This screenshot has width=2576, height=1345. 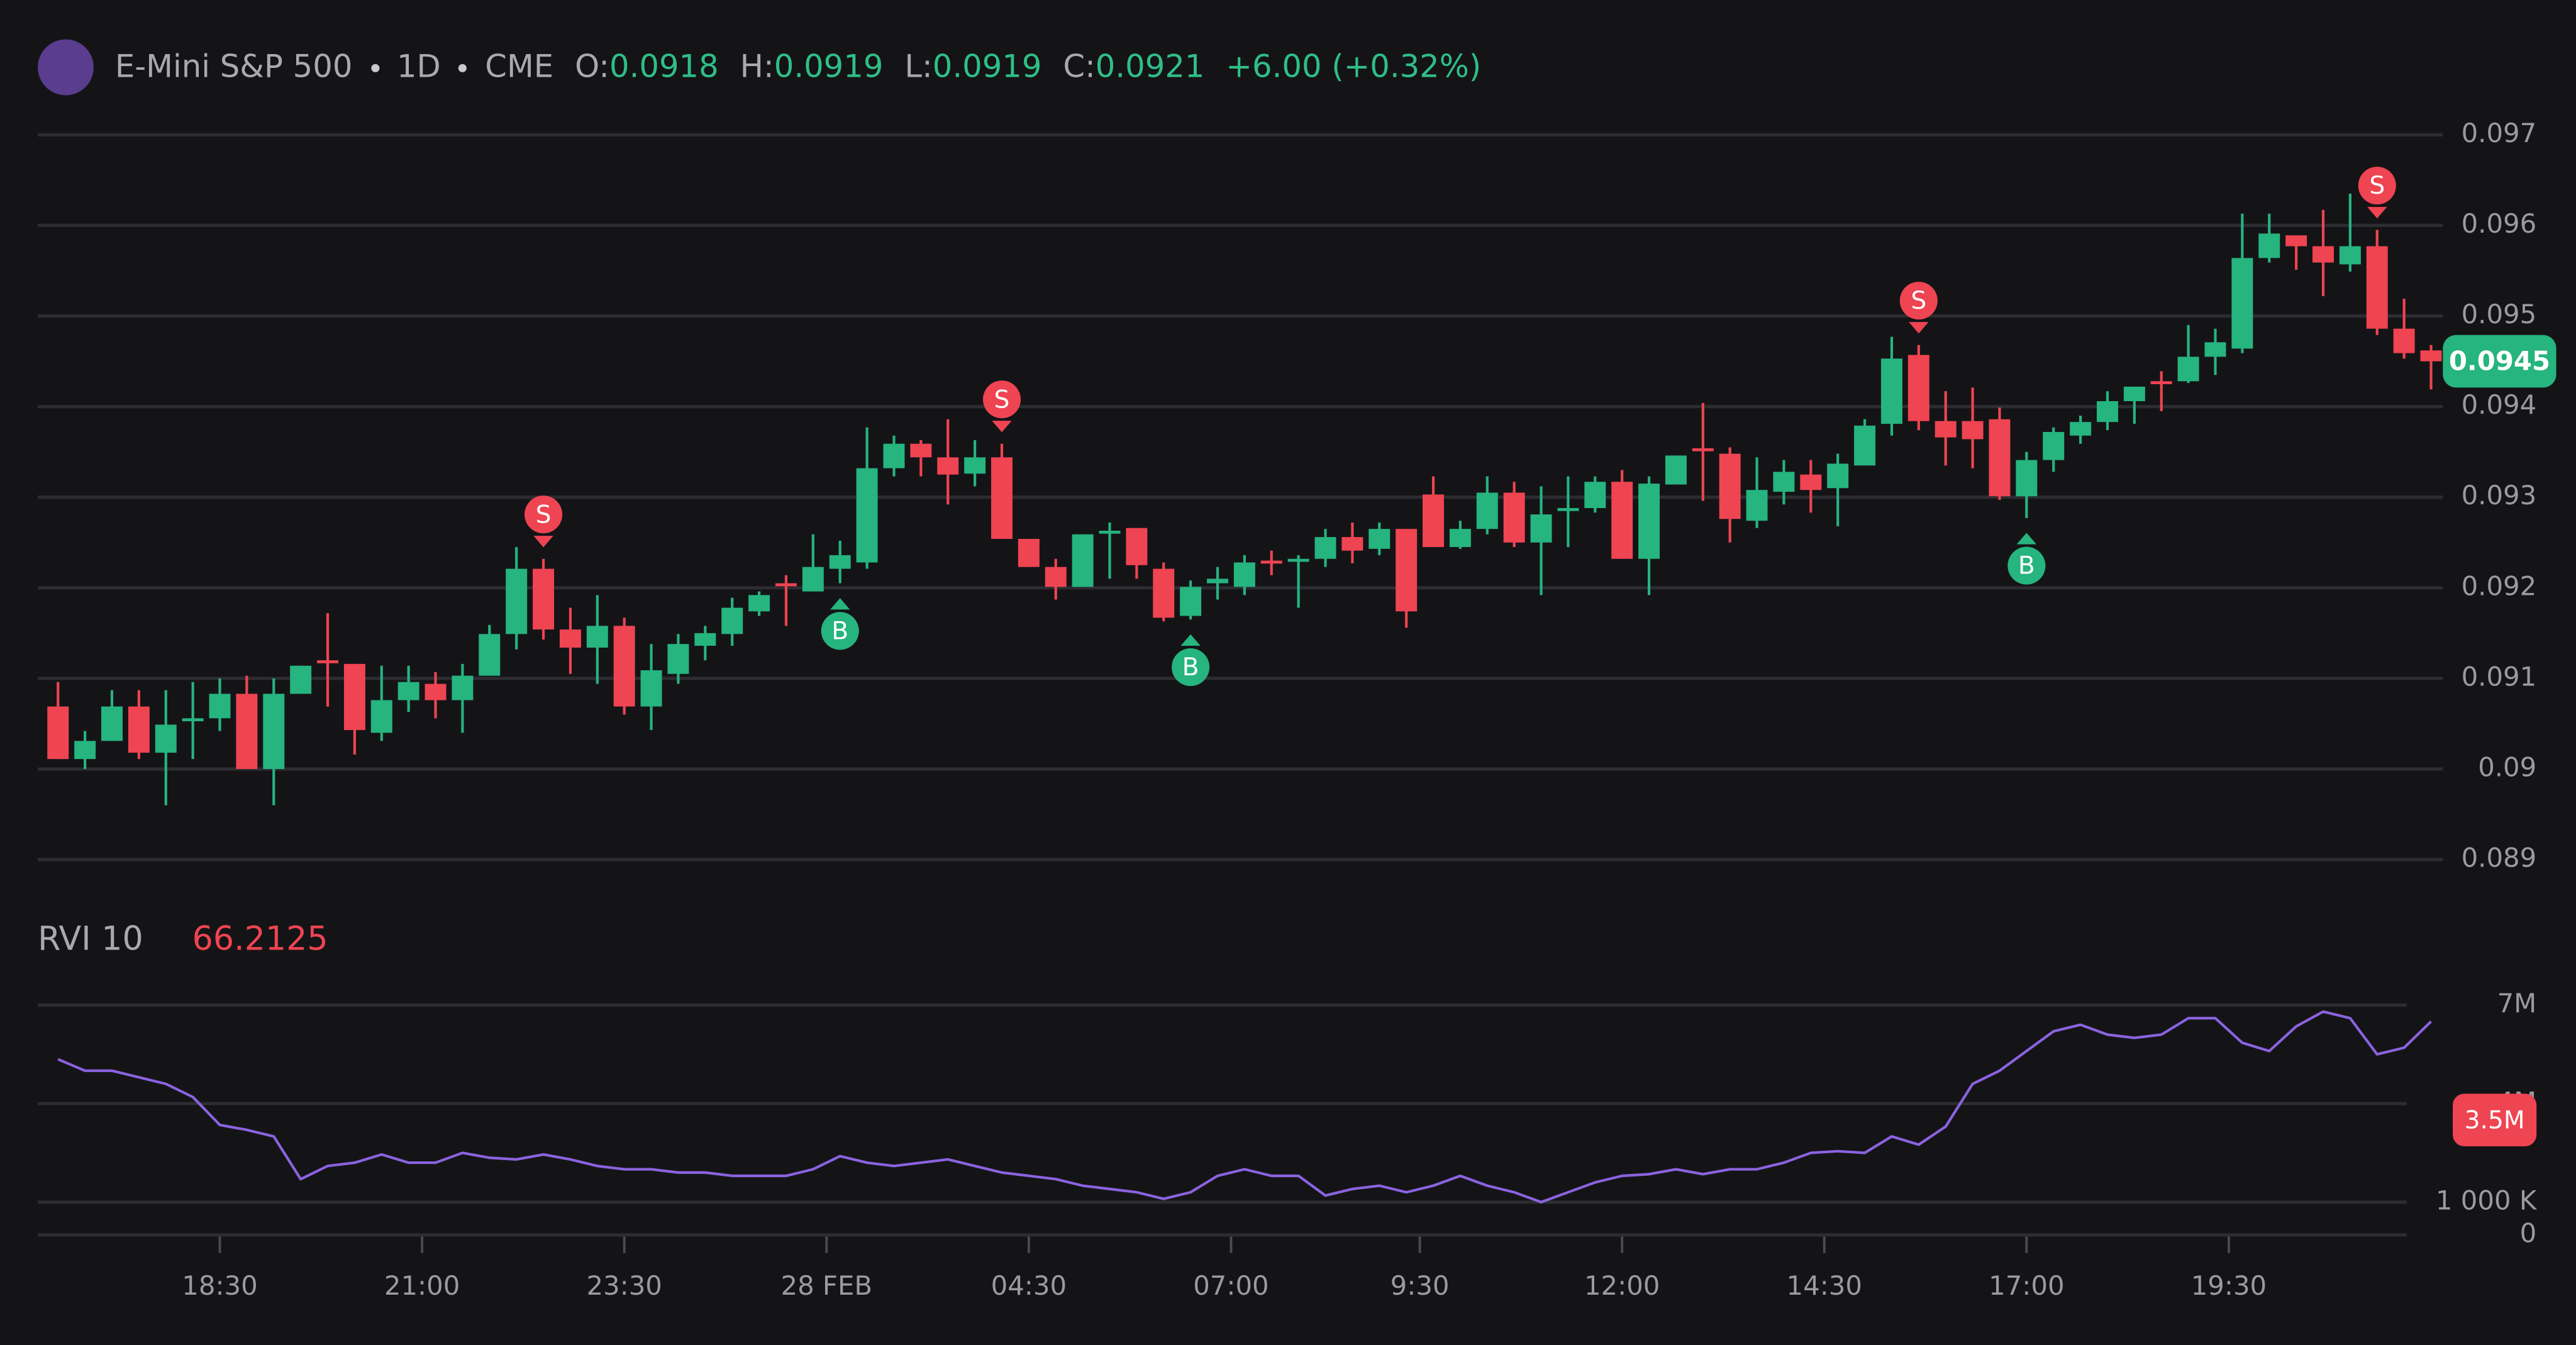 I want to click on indicator-value: 66.2125, so click(x=260, y=939).